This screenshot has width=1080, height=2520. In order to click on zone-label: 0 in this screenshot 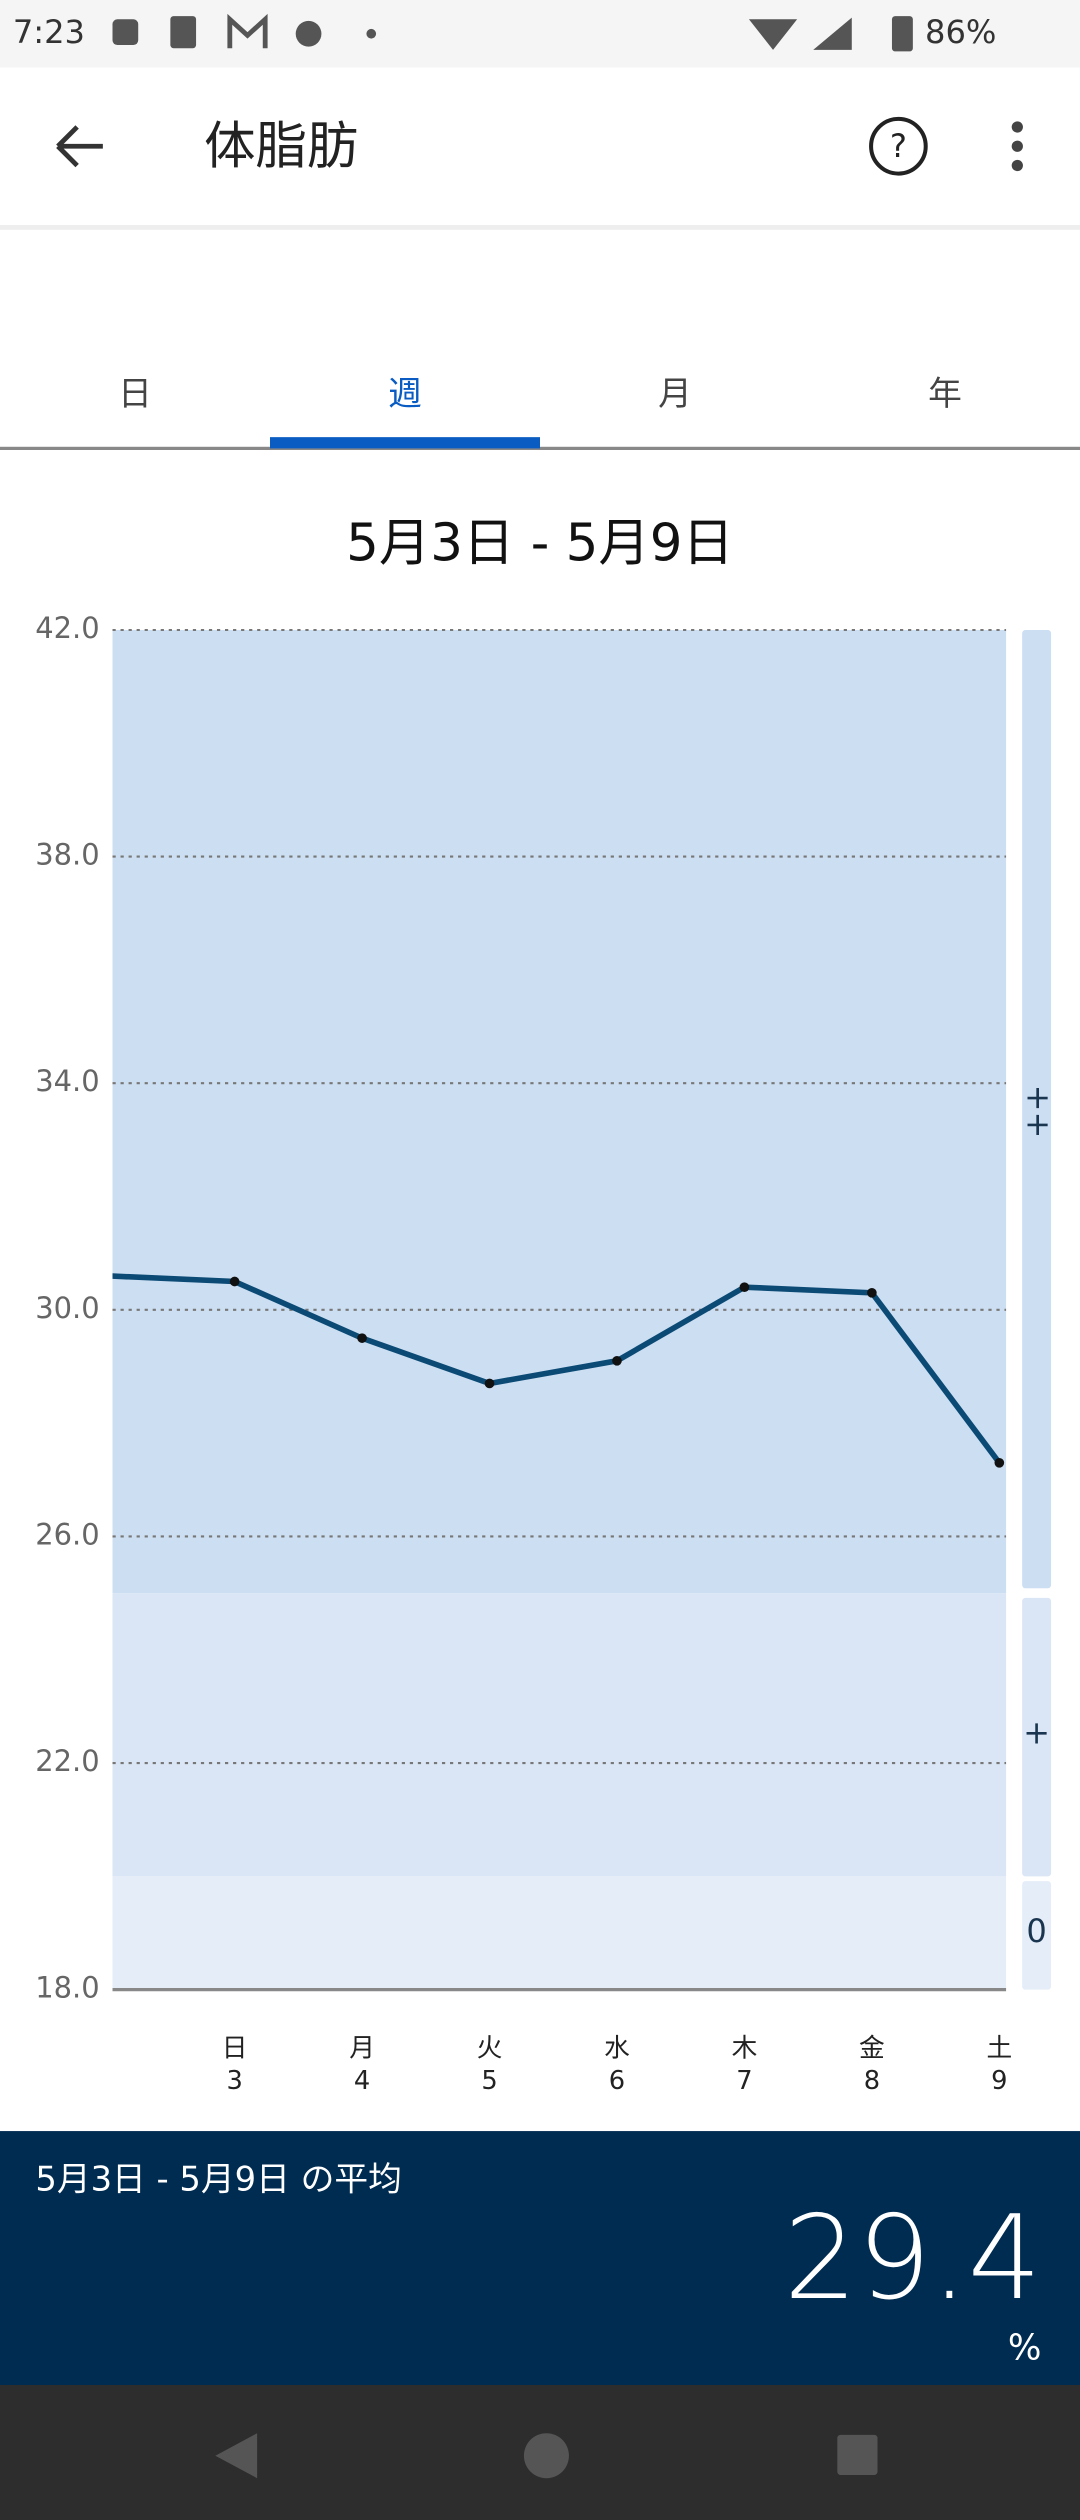, I will do `click(1036, 1931)`.